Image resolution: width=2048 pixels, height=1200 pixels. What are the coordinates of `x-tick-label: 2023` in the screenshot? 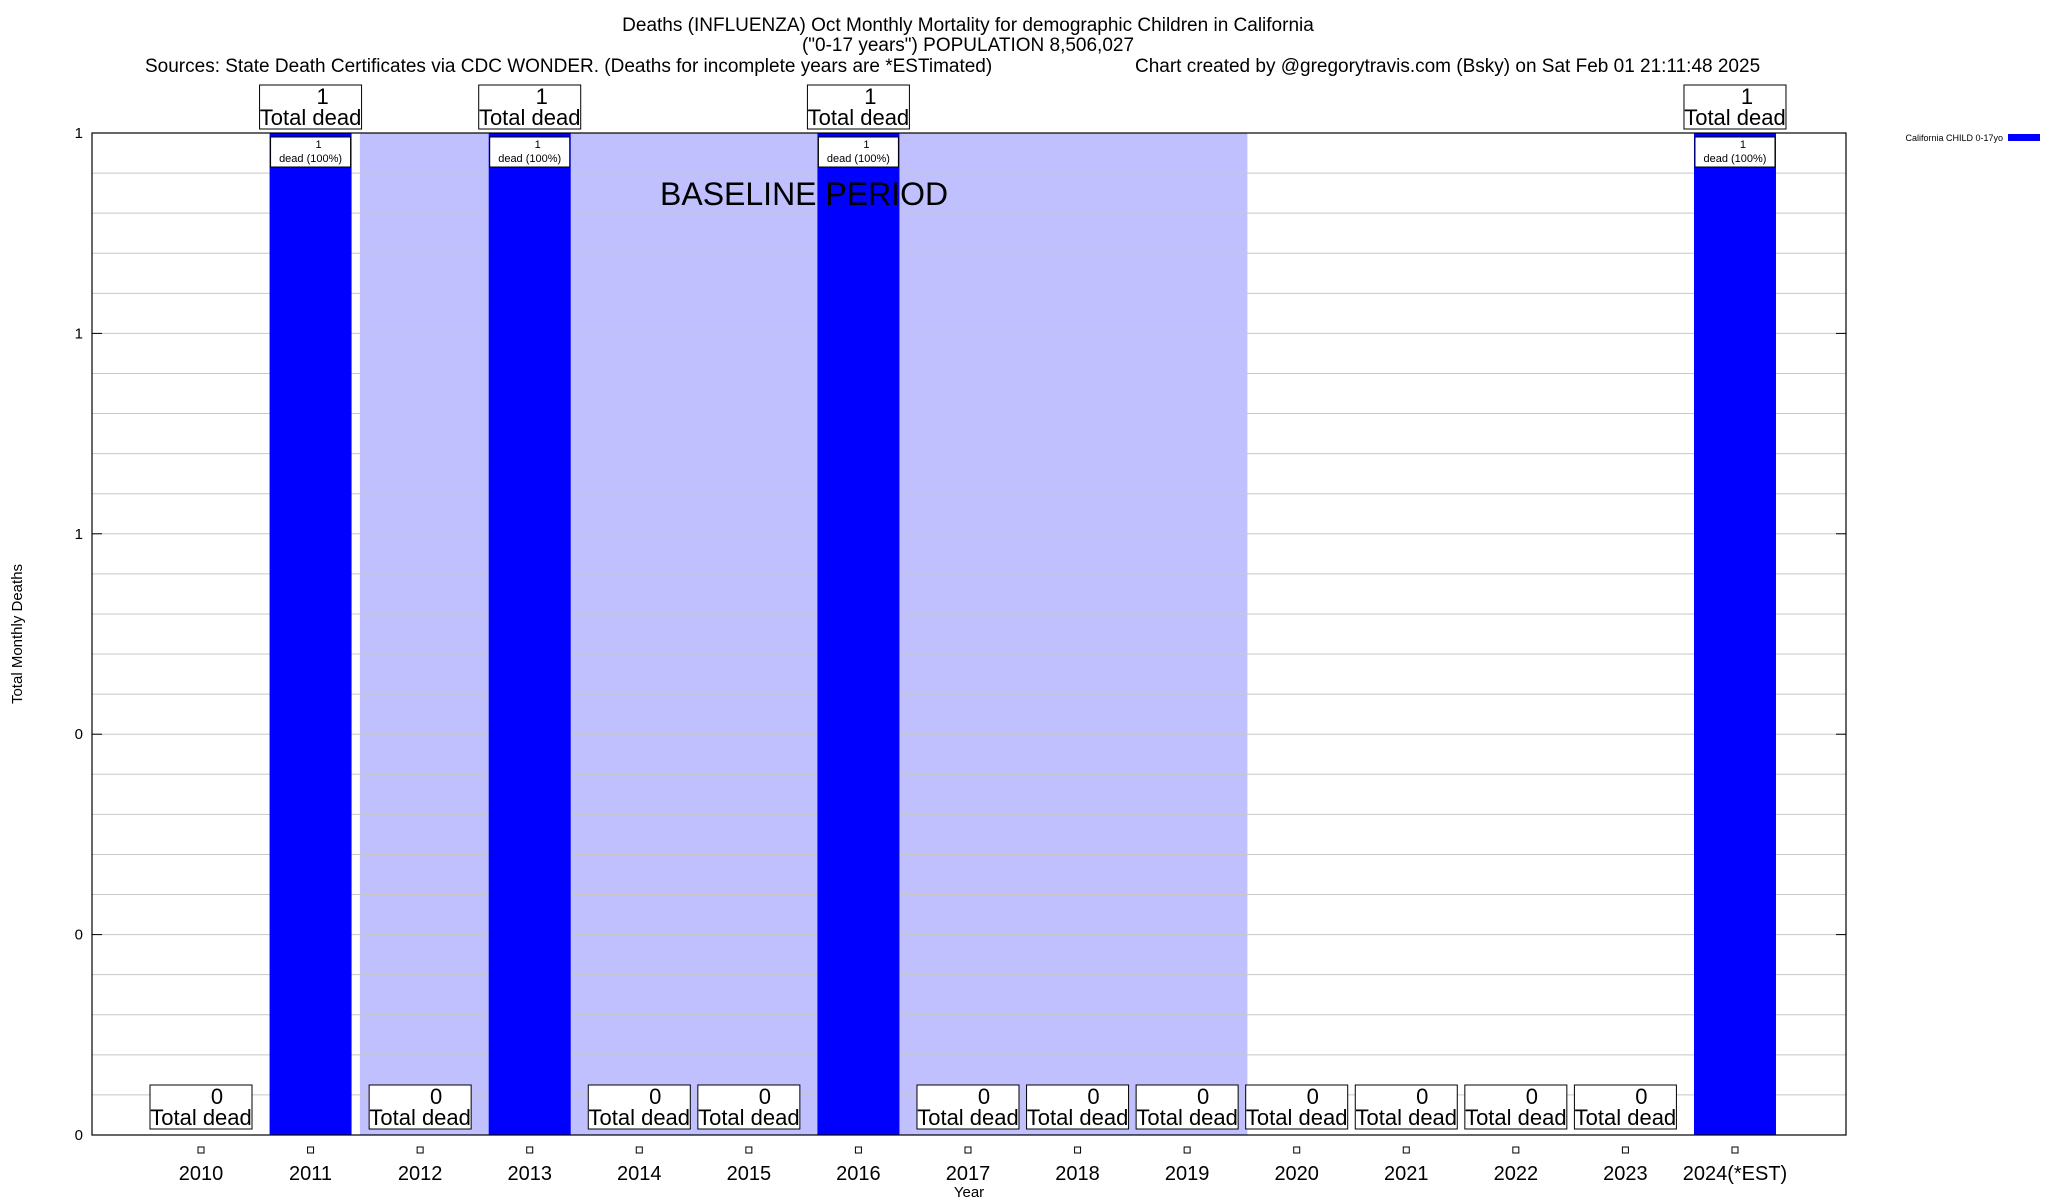 It's located at (1625, 1174).